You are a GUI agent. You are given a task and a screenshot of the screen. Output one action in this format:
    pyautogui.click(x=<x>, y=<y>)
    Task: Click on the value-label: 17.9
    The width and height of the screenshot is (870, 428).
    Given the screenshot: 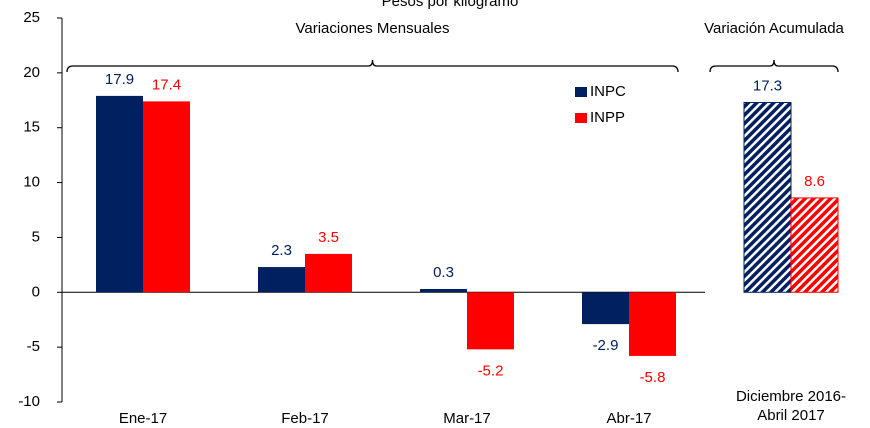 What is the action you would take?
    pyautogui.click(x=119, y=79)
    